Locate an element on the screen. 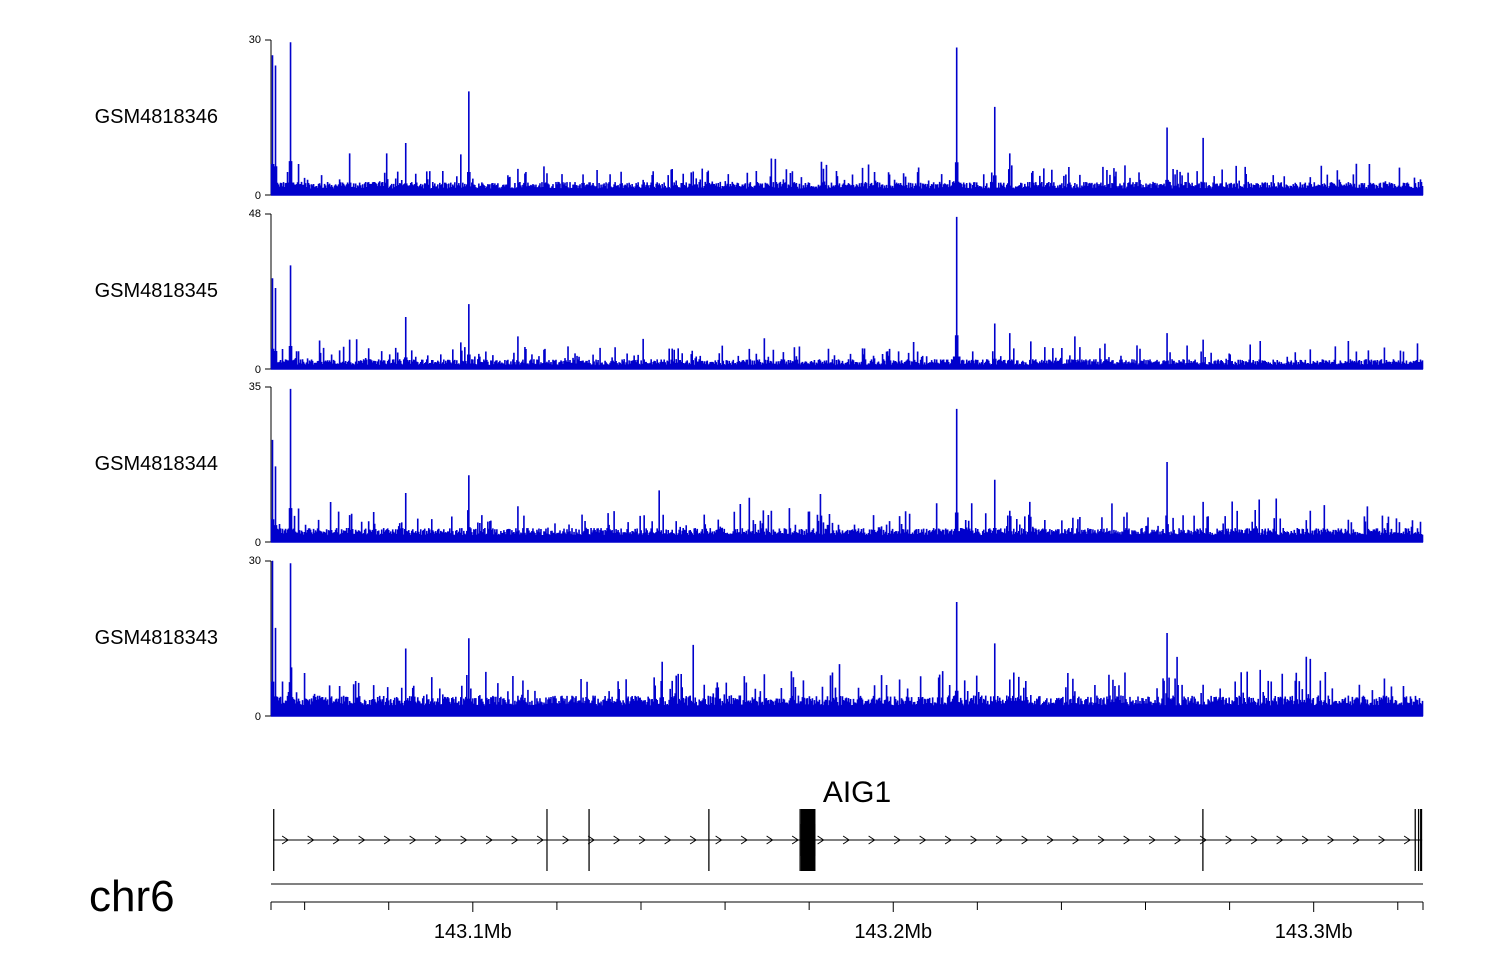 The width and height of the screenshot is (1500, 980). gene-name-label: AIG1 is located at coordinates (857, 792).